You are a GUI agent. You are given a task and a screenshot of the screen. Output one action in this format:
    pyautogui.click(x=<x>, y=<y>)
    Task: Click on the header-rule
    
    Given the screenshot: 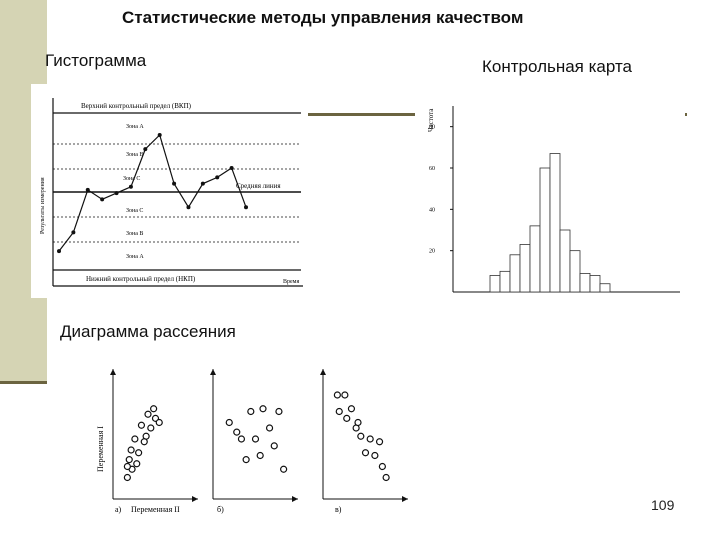 What is the action you would take?
    pyautogui.click(x=367, y=114)
    